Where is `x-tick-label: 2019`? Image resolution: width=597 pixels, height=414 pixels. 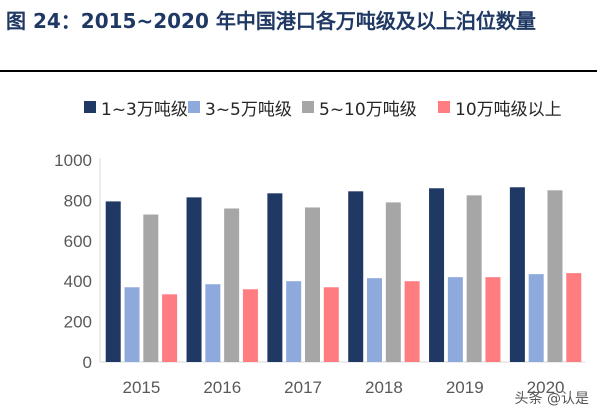
x-tick-label: 2019 is located at coordinates (465, 387).